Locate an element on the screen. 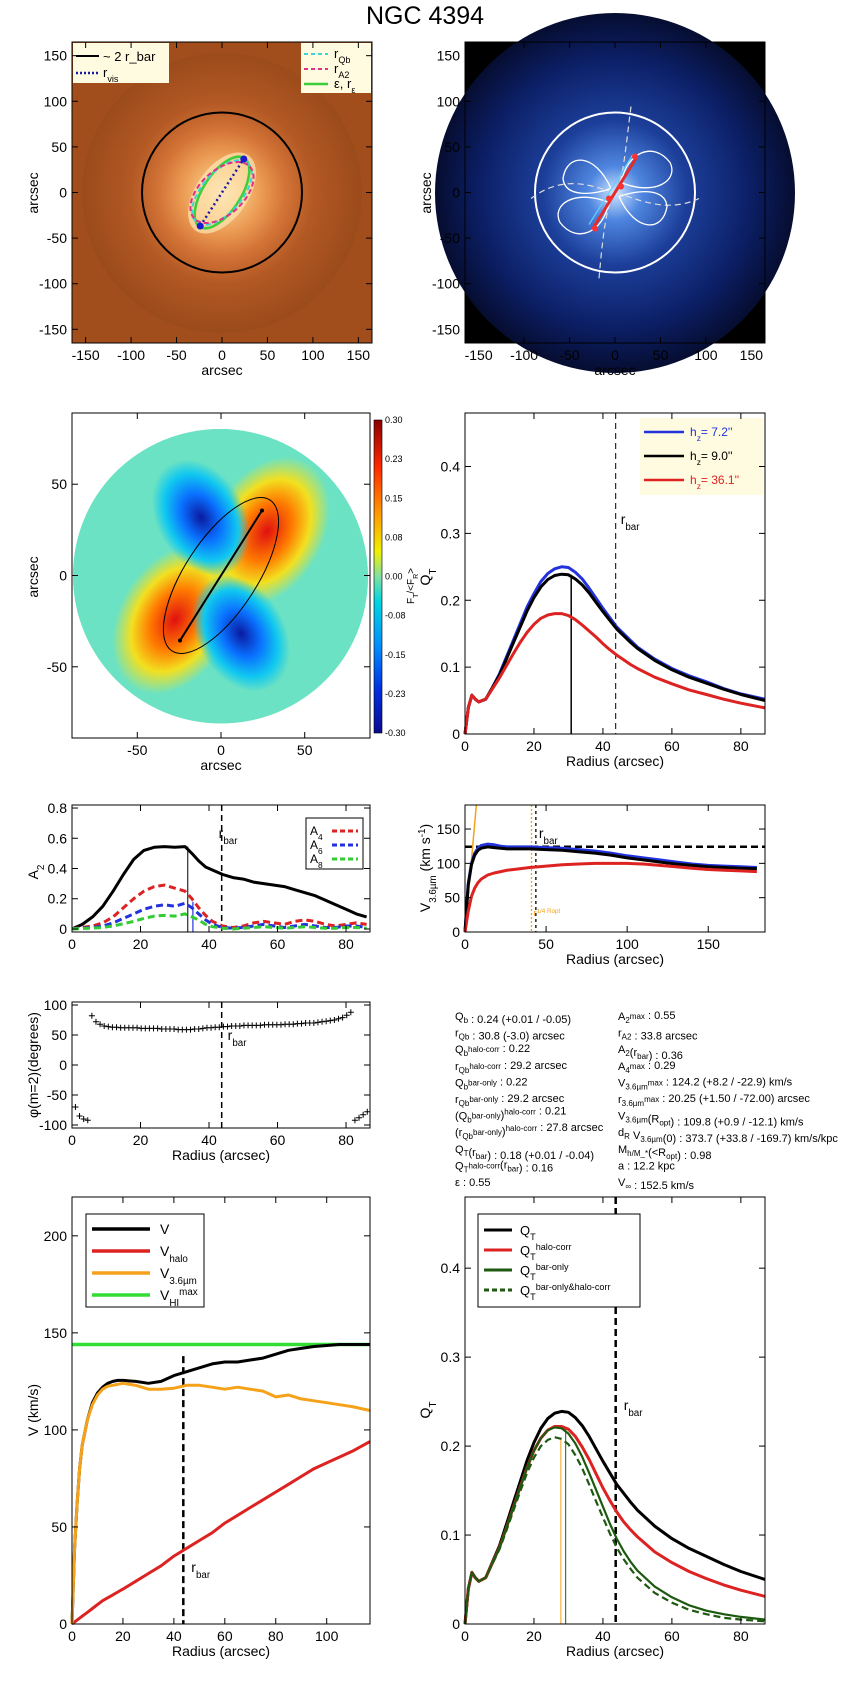 This screenshot has height=1700, width=850. x-tick-label: 20 is located at coordinates (534, 746).